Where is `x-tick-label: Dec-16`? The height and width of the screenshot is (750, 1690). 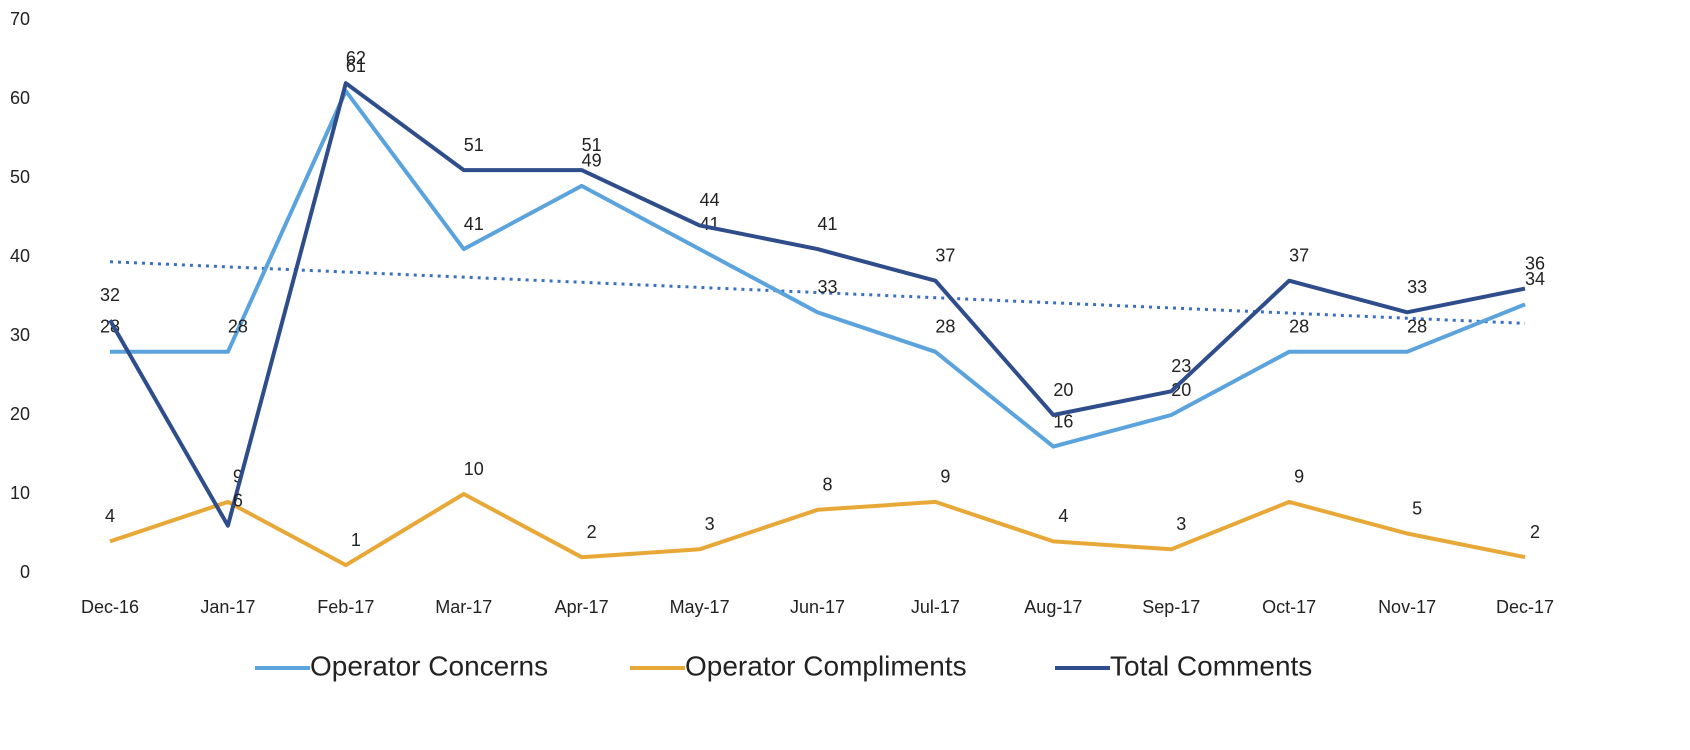 x-tick-label: Dec-16 is located at coordinates (110, 607).